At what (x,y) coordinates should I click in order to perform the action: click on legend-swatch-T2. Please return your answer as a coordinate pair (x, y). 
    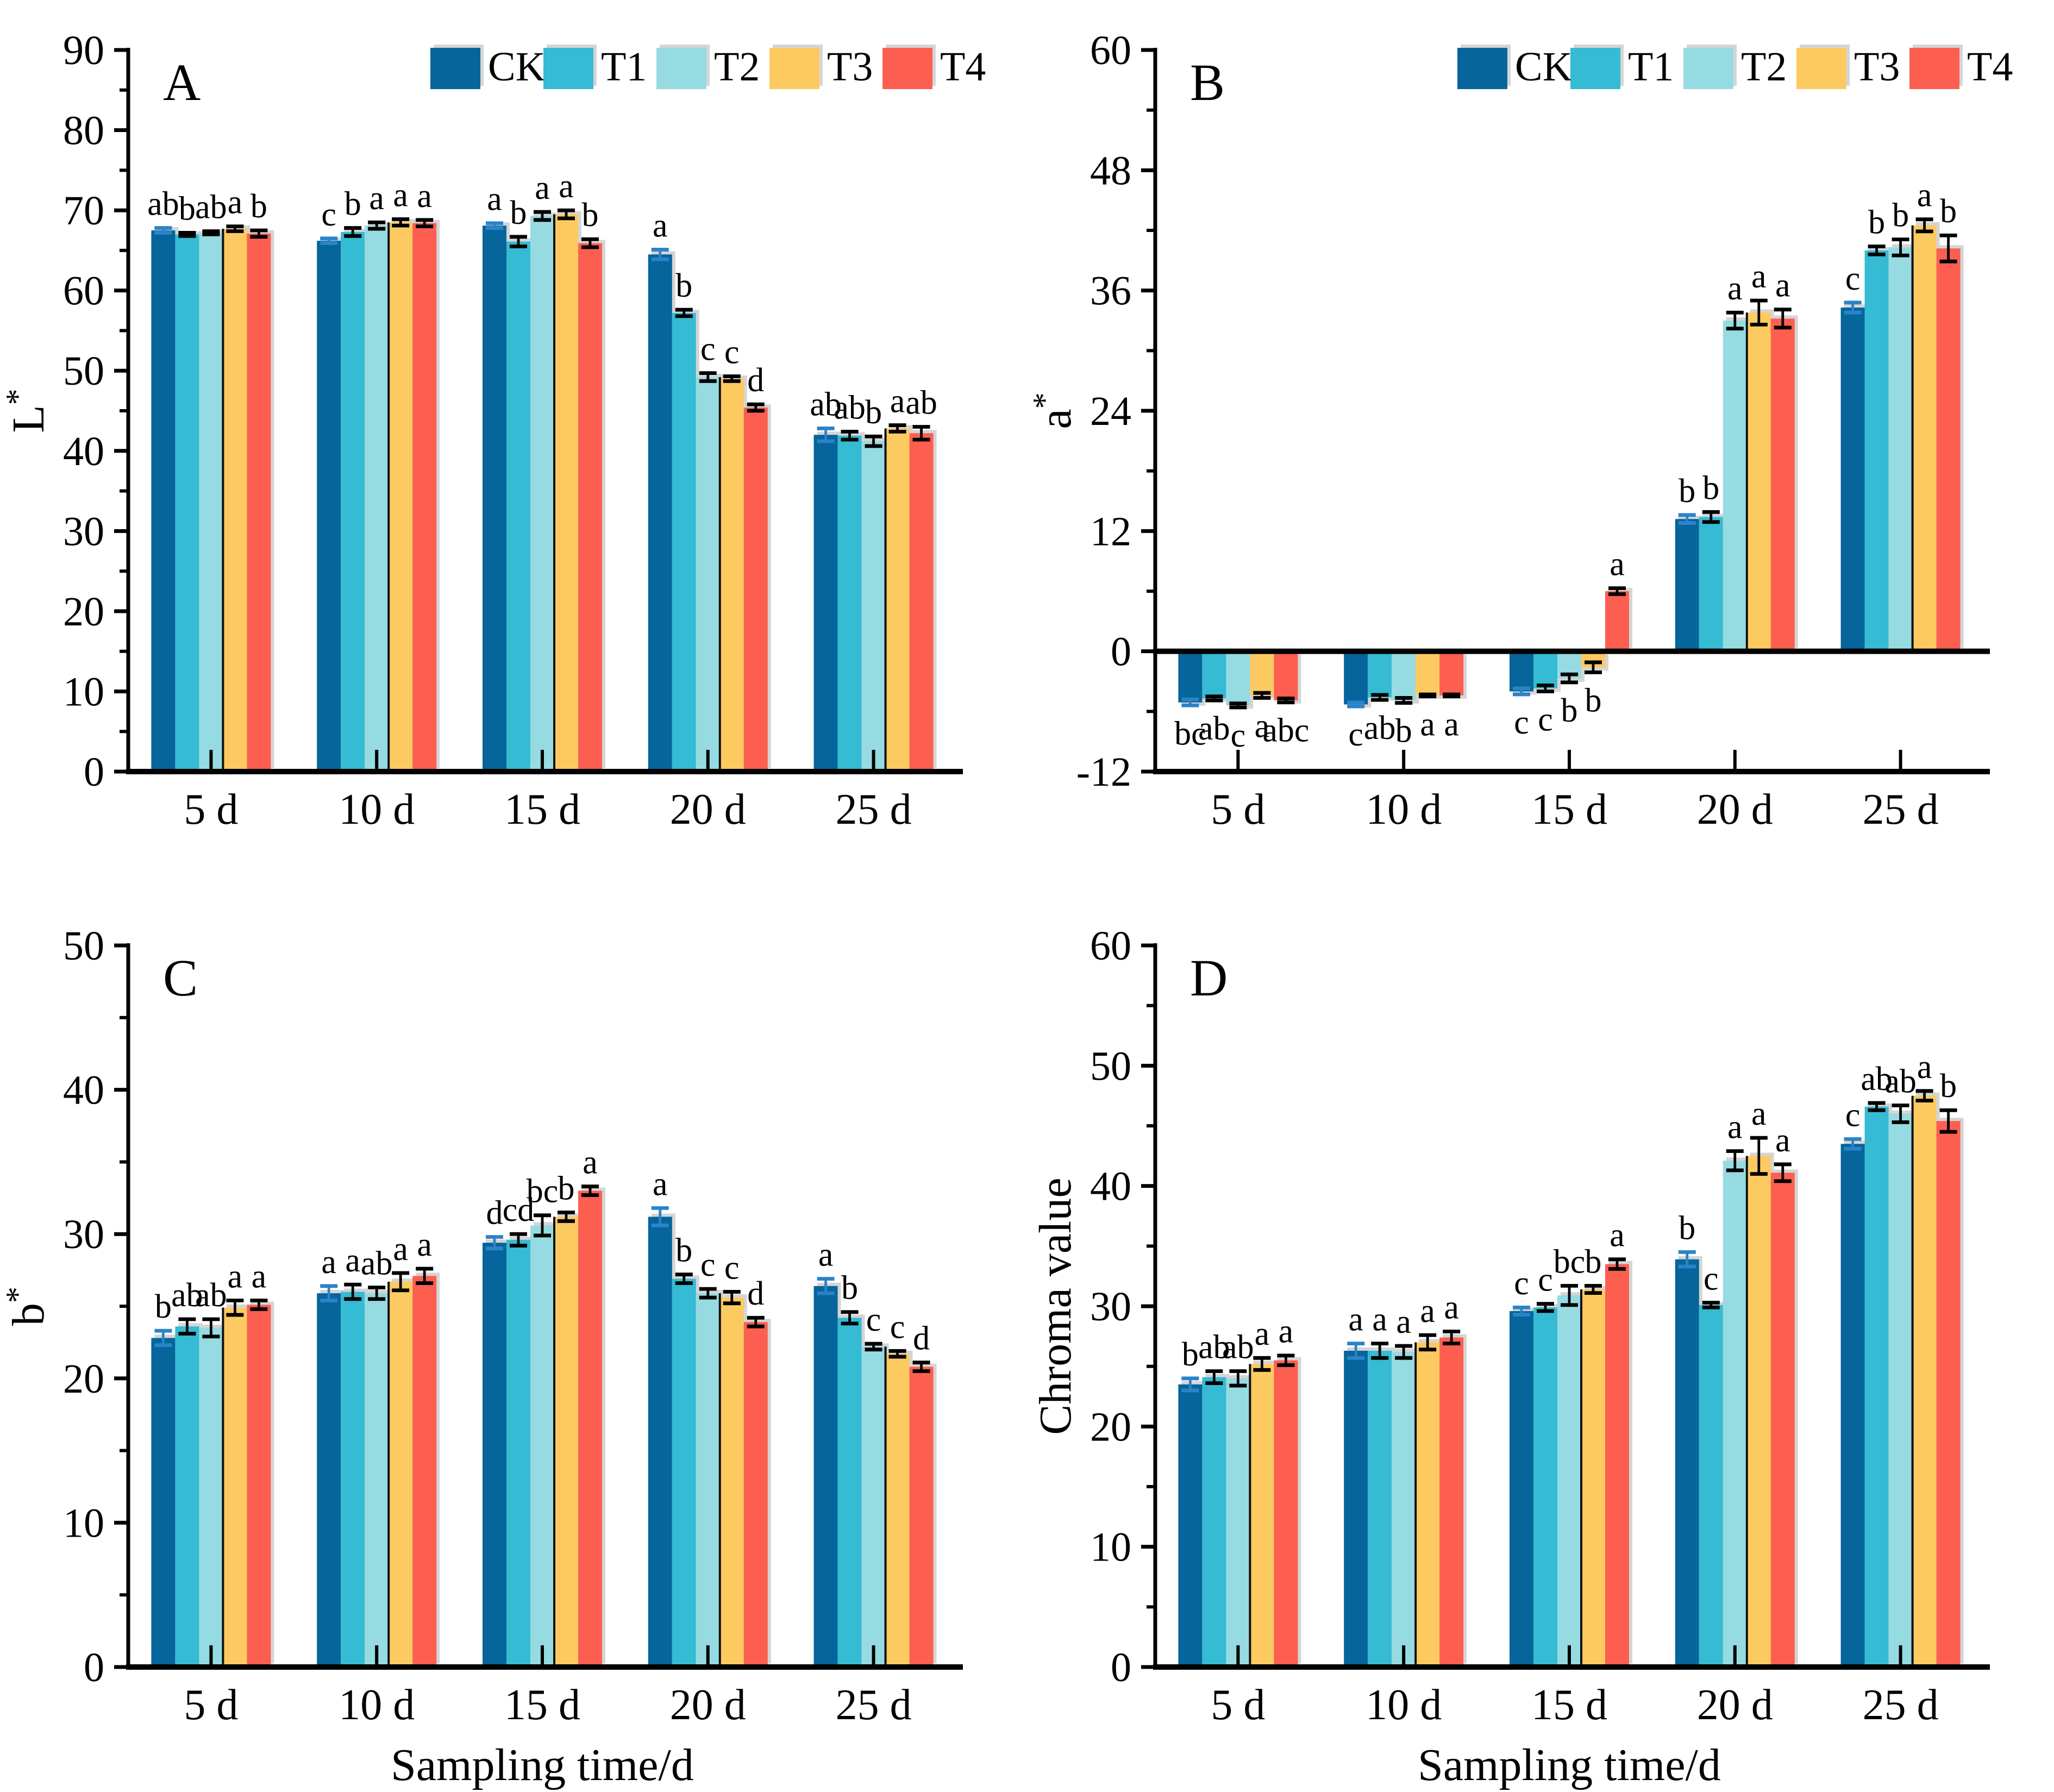
    Looking at the image, I should click on (1708, 68).